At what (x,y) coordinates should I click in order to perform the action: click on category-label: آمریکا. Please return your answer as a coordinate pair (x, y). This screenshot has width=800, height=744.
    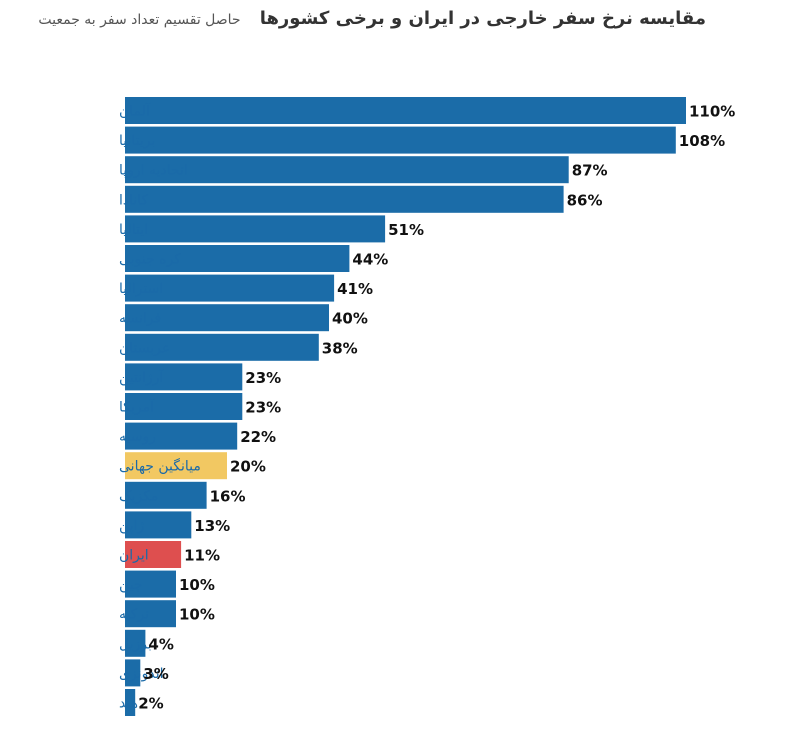
    Looking at the image, I should click on (137, 407).